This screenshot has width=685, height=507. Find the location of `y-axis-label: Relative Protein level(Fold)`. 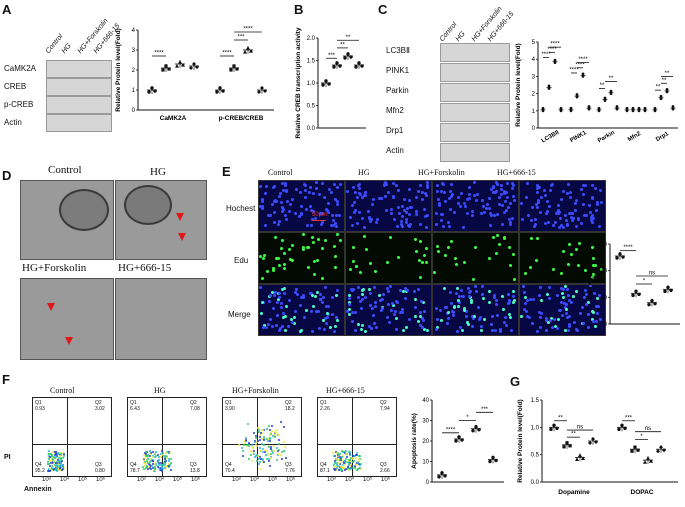

y-axis-label: Relative Protein level(Fold) is located at coordinates (518, 84).